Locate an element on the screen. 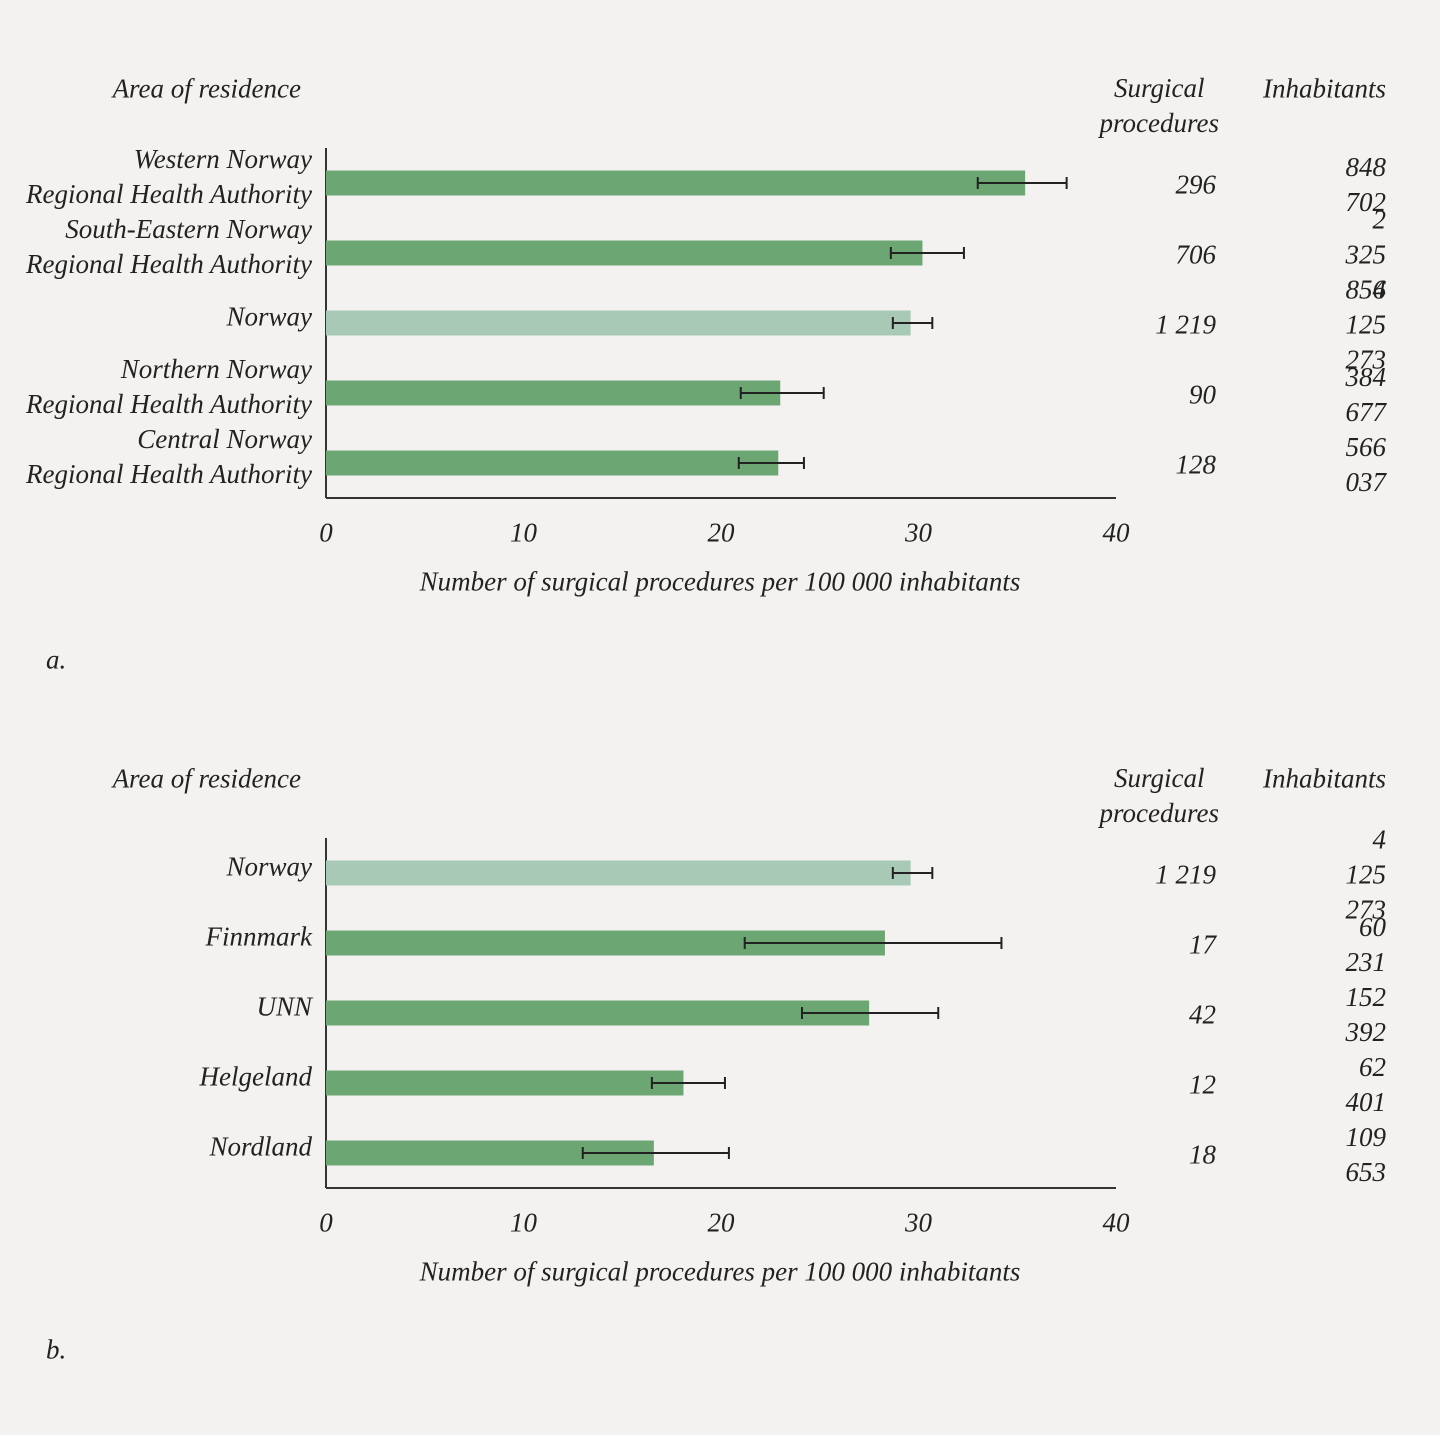  table-cell: 12 is located at coordinates (1202, 1084).